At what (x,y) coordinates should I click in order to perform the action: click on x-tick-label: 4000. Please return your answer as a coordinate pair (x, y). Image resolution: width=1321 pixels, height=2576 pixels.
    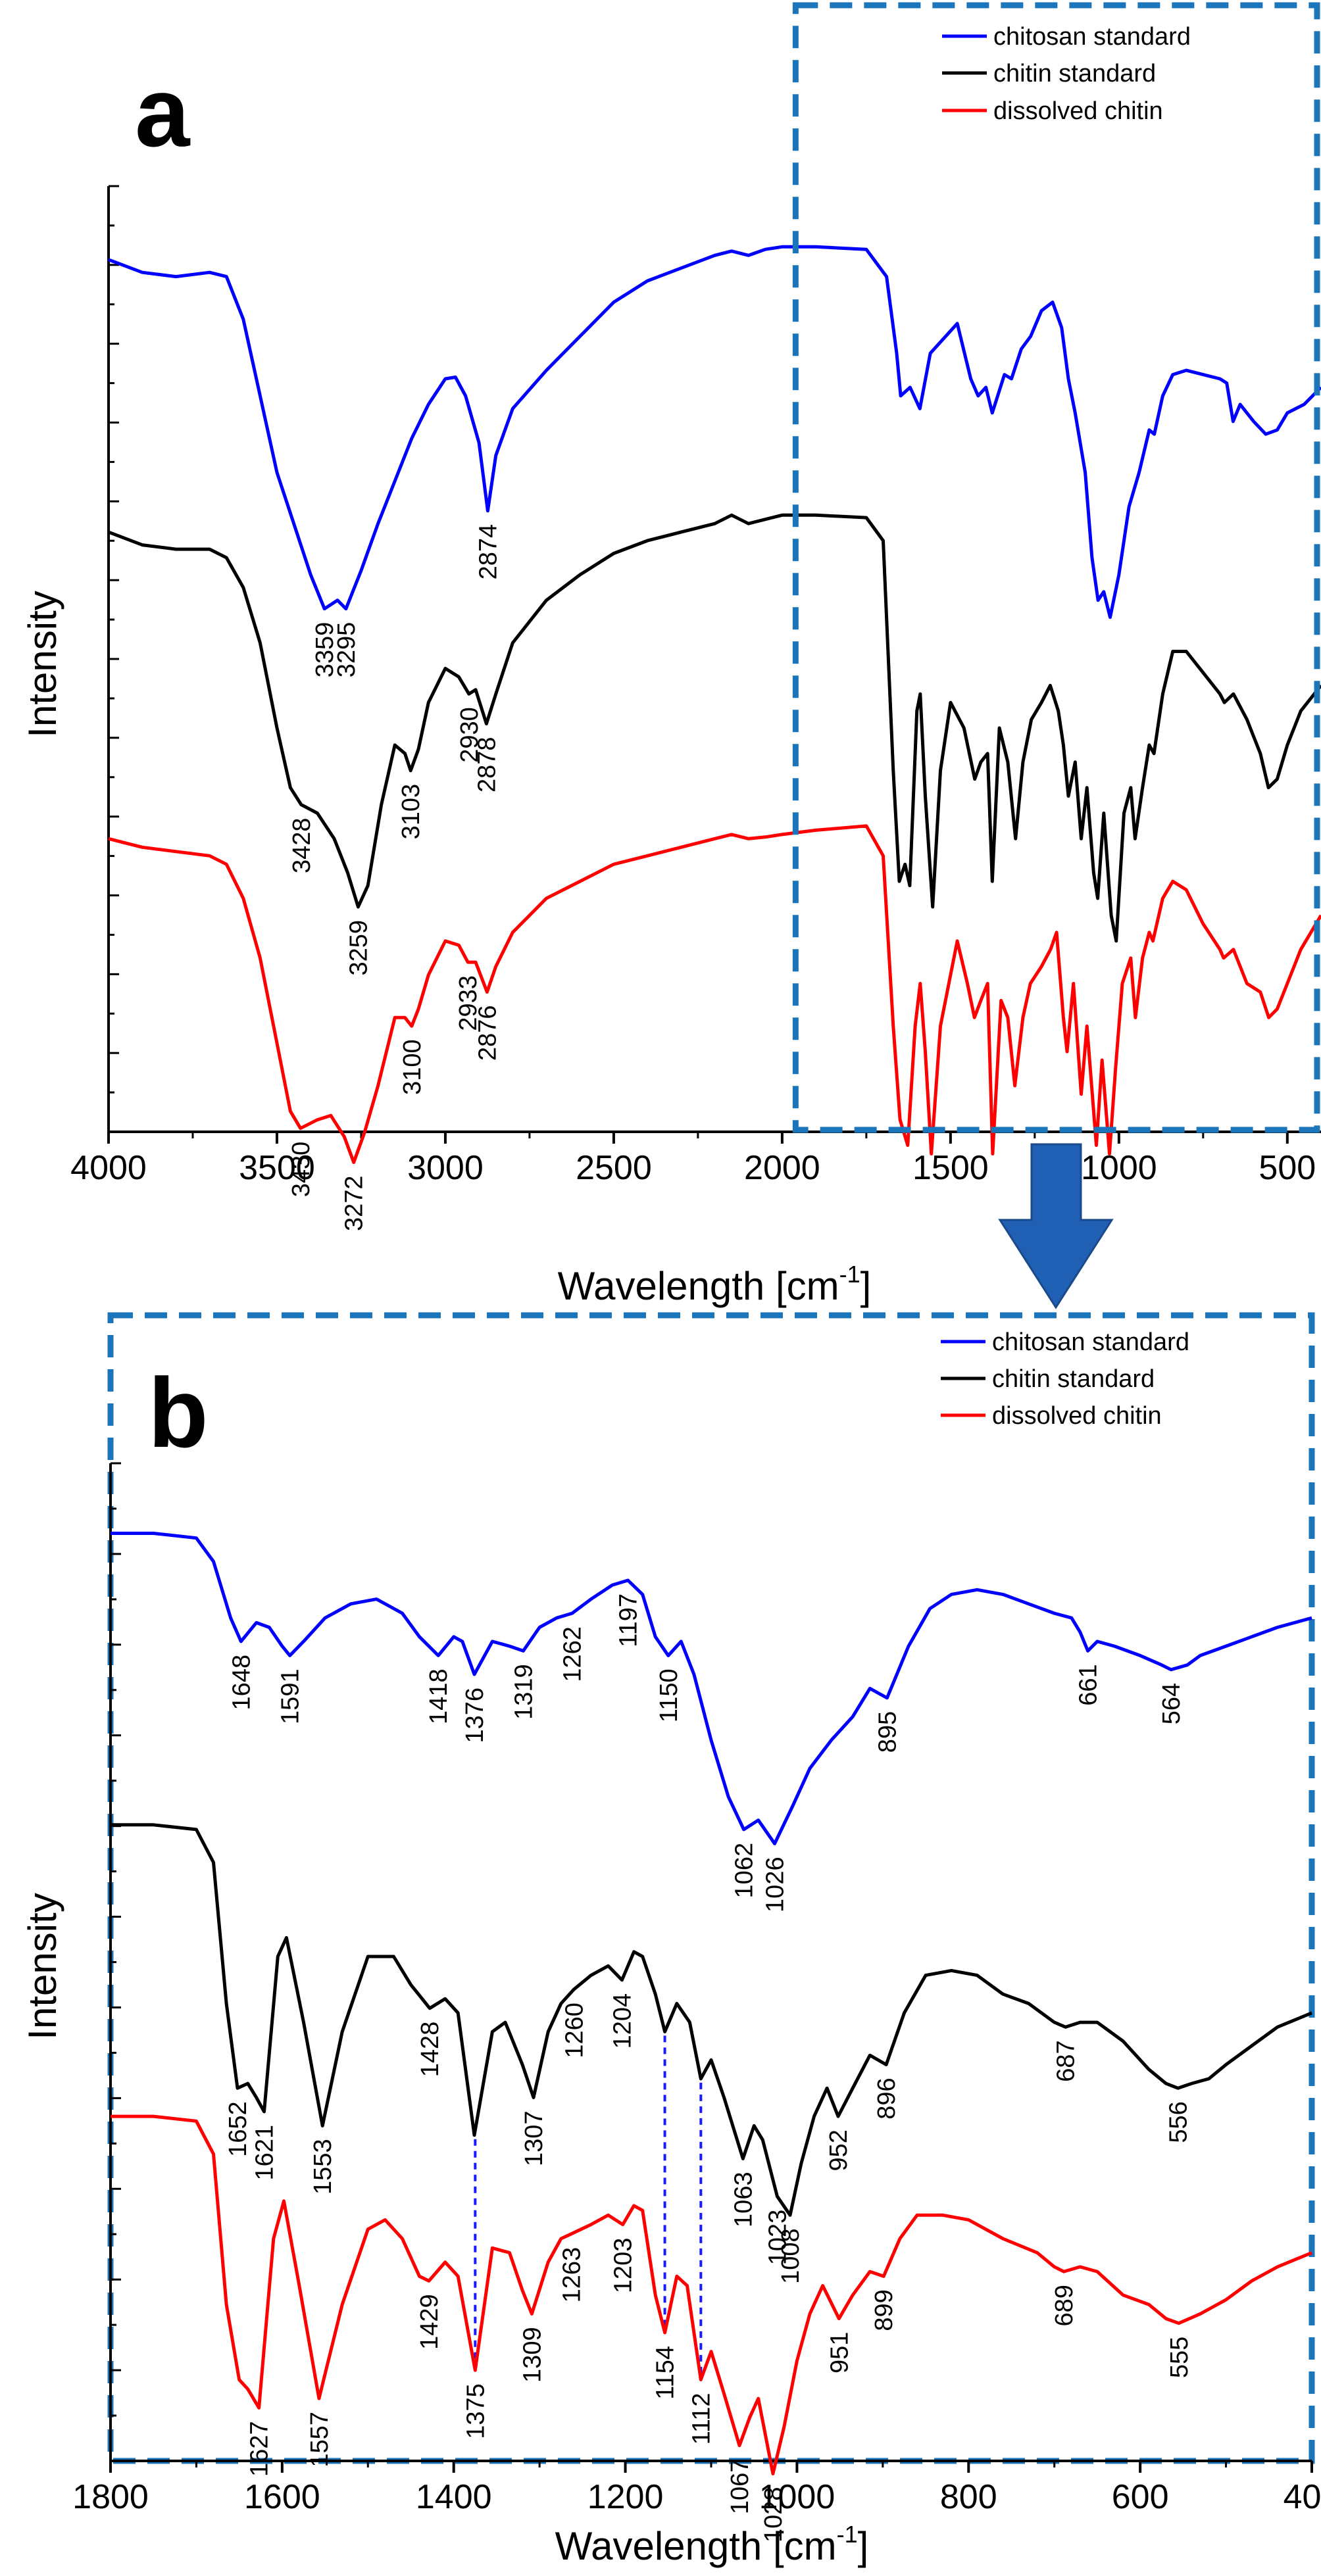
    Looking at the image, I should click on (108, 1168).